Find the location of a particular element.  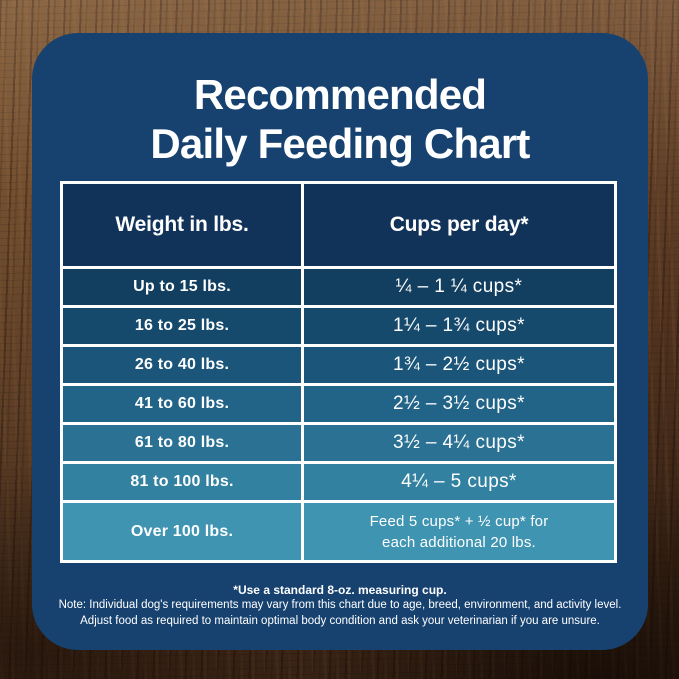

cups-cell: 1¼ – 1¾ cups* is located at coordinates (459, 326).